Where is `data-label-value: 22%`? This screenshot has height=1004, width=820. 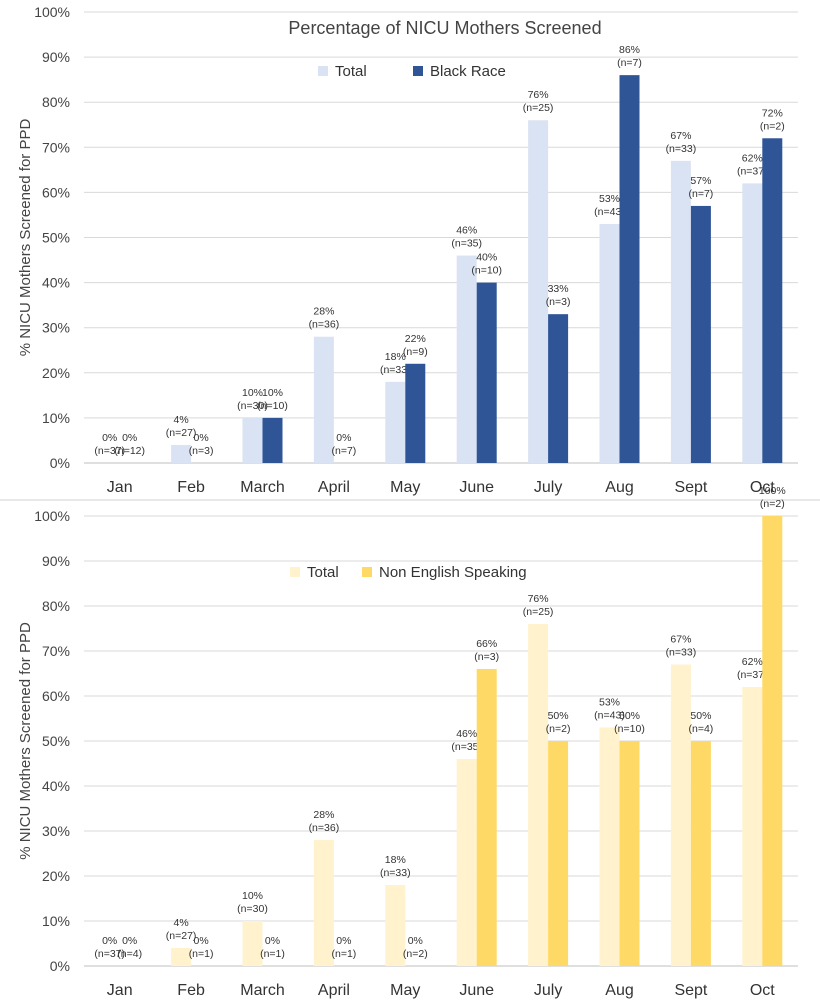 data-label-value: 22% is located at coordinates (415, 339).